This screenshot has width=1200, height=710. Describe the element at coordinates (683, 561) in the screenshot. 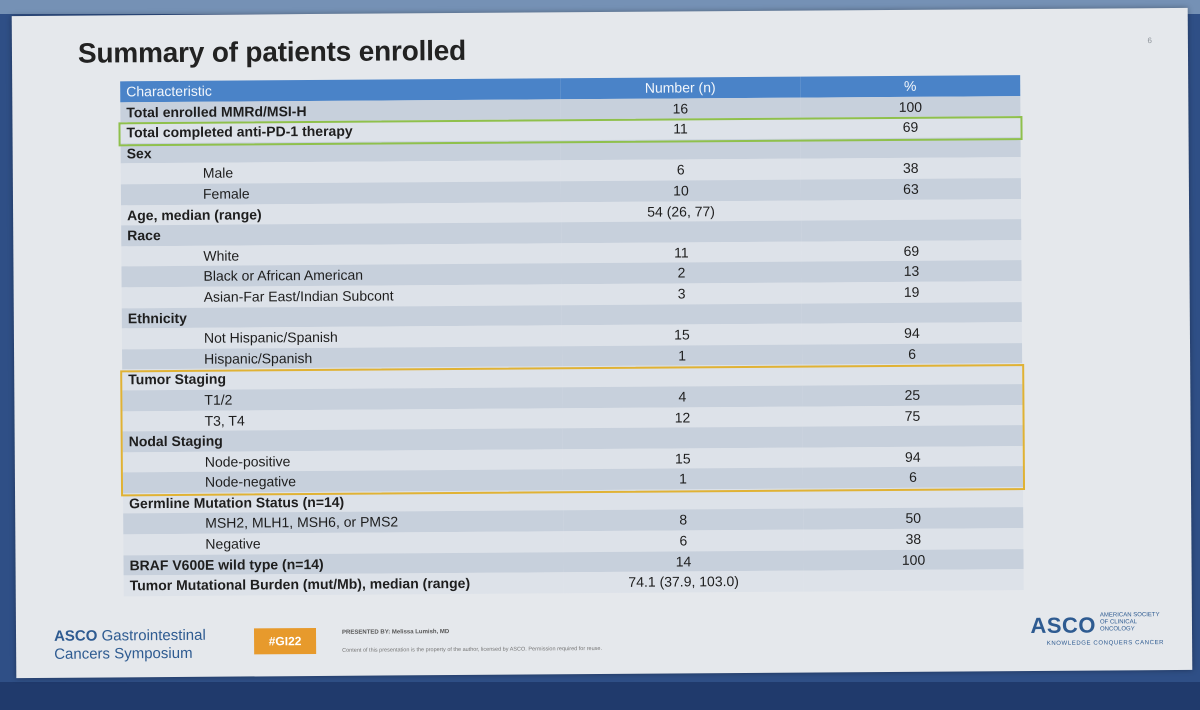

I see `row-number: 14` at that location.